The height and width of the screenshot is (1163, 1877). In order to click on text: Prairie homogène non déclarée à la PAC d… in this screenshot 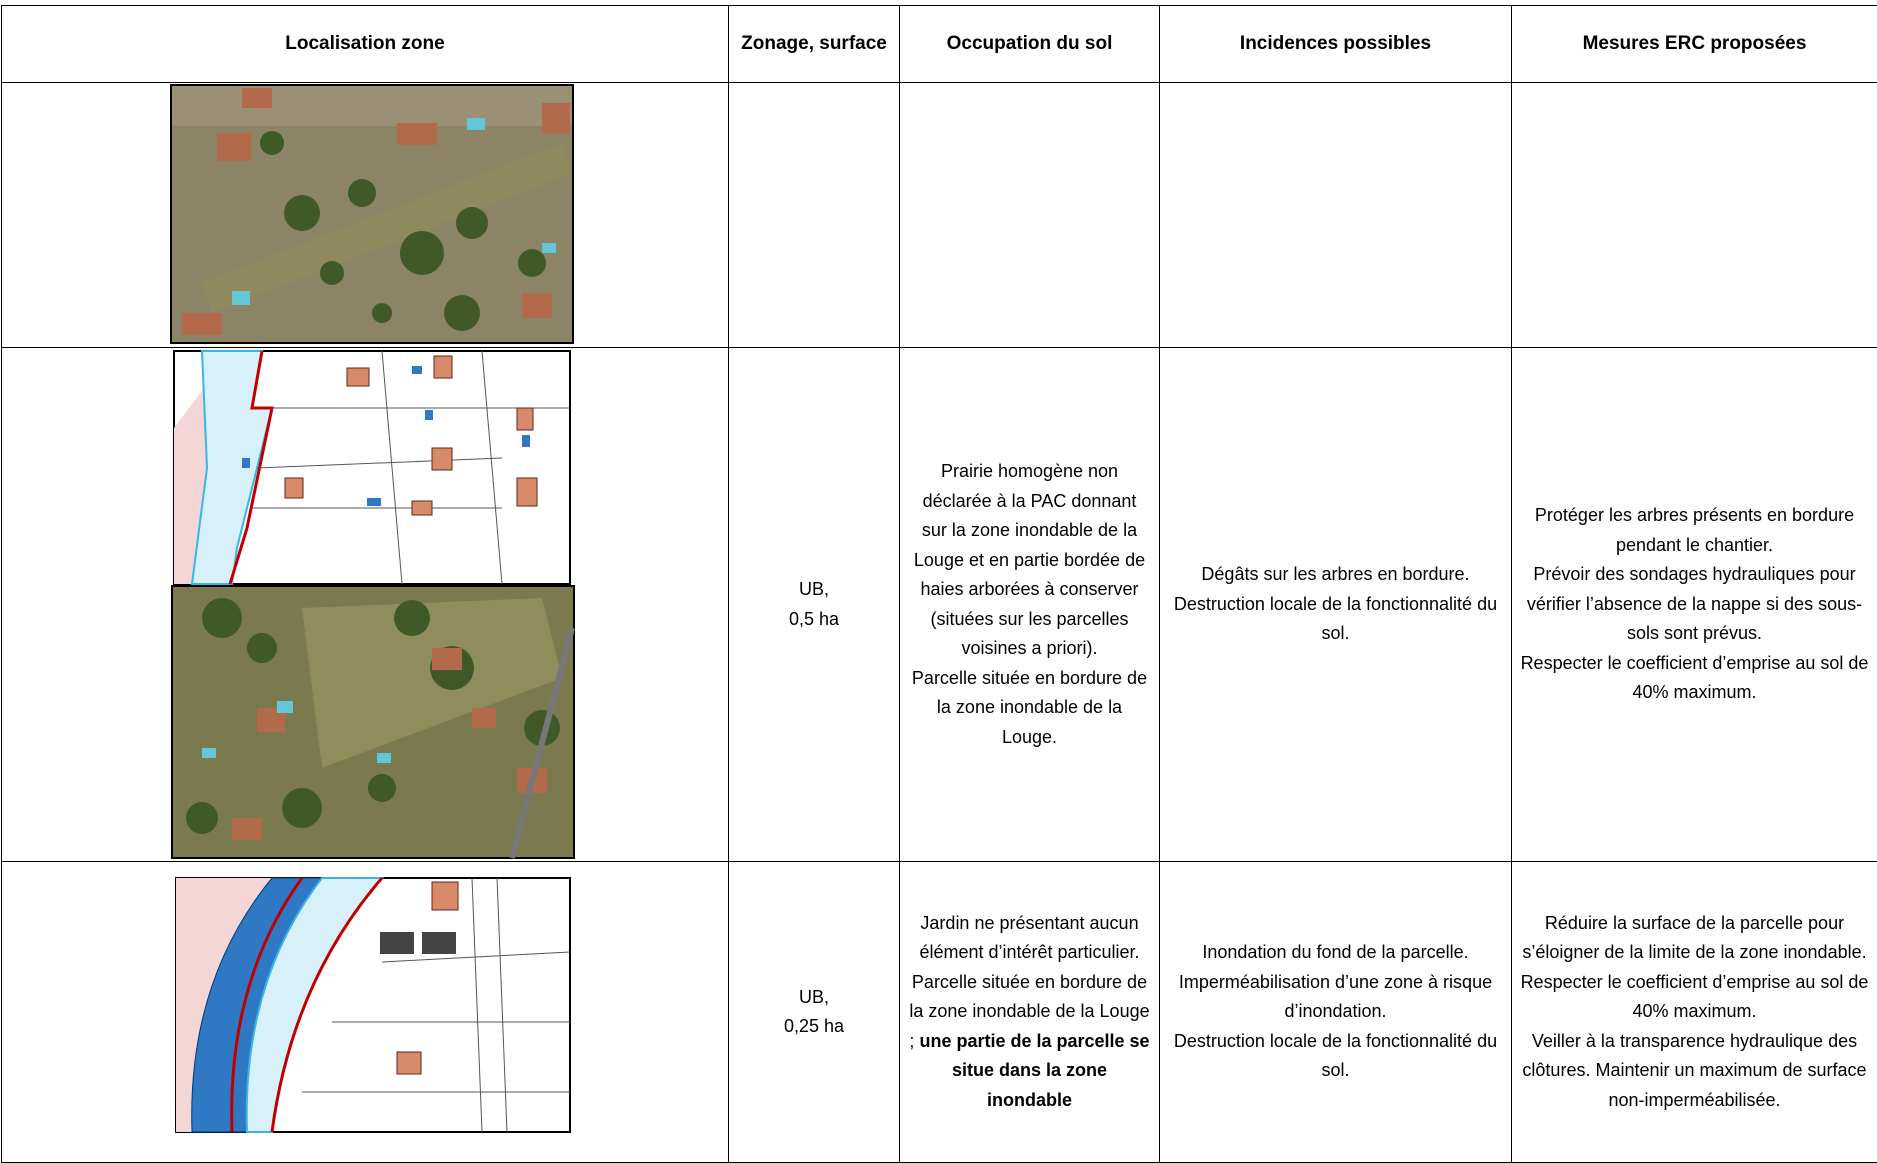, I will do `click(1029, 559)`.